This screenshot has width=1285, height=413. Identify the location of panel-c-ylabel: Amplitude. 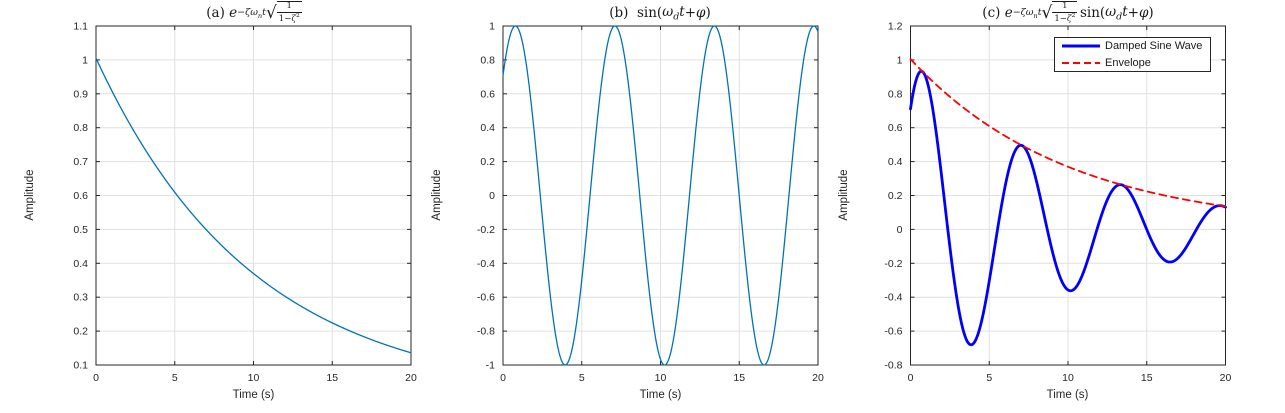
(844, 195).